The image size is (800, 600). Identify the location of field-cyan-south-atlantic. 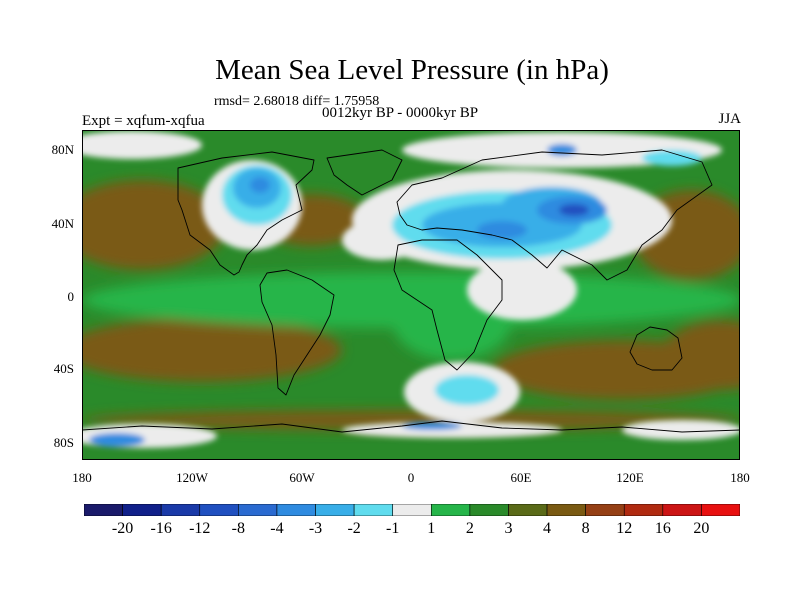
(467, 390).